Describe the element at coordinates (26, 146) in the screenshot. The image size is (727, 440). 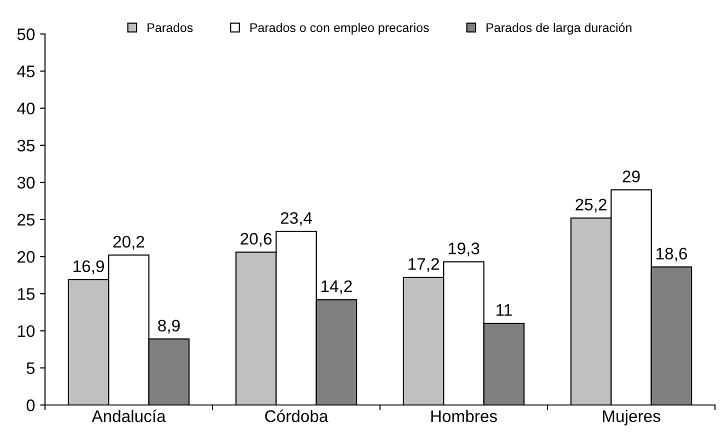
I see `y-tick-label: 35` at that location.